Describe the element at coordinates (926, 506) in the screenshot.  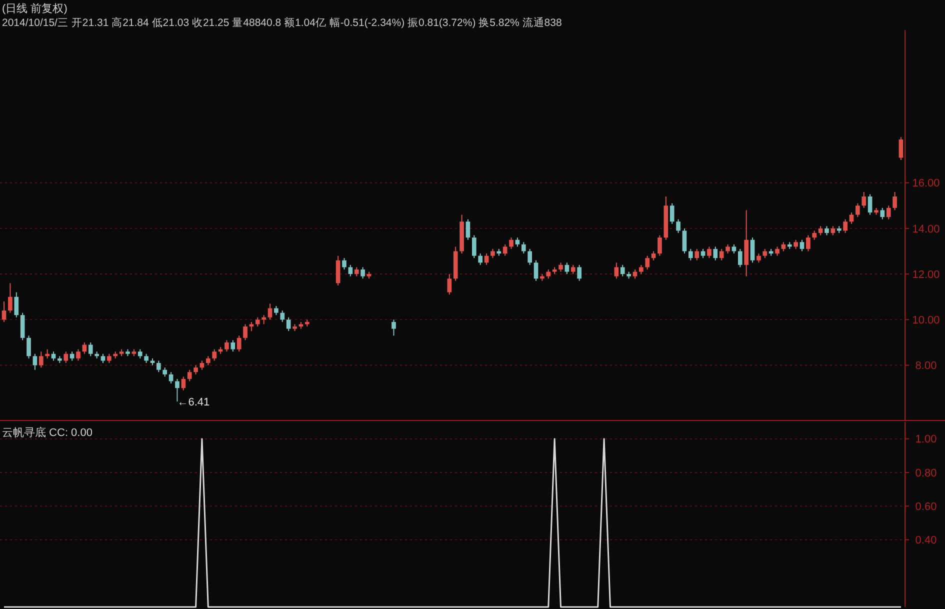
I see `y-tick-label: 0.60` at that location.